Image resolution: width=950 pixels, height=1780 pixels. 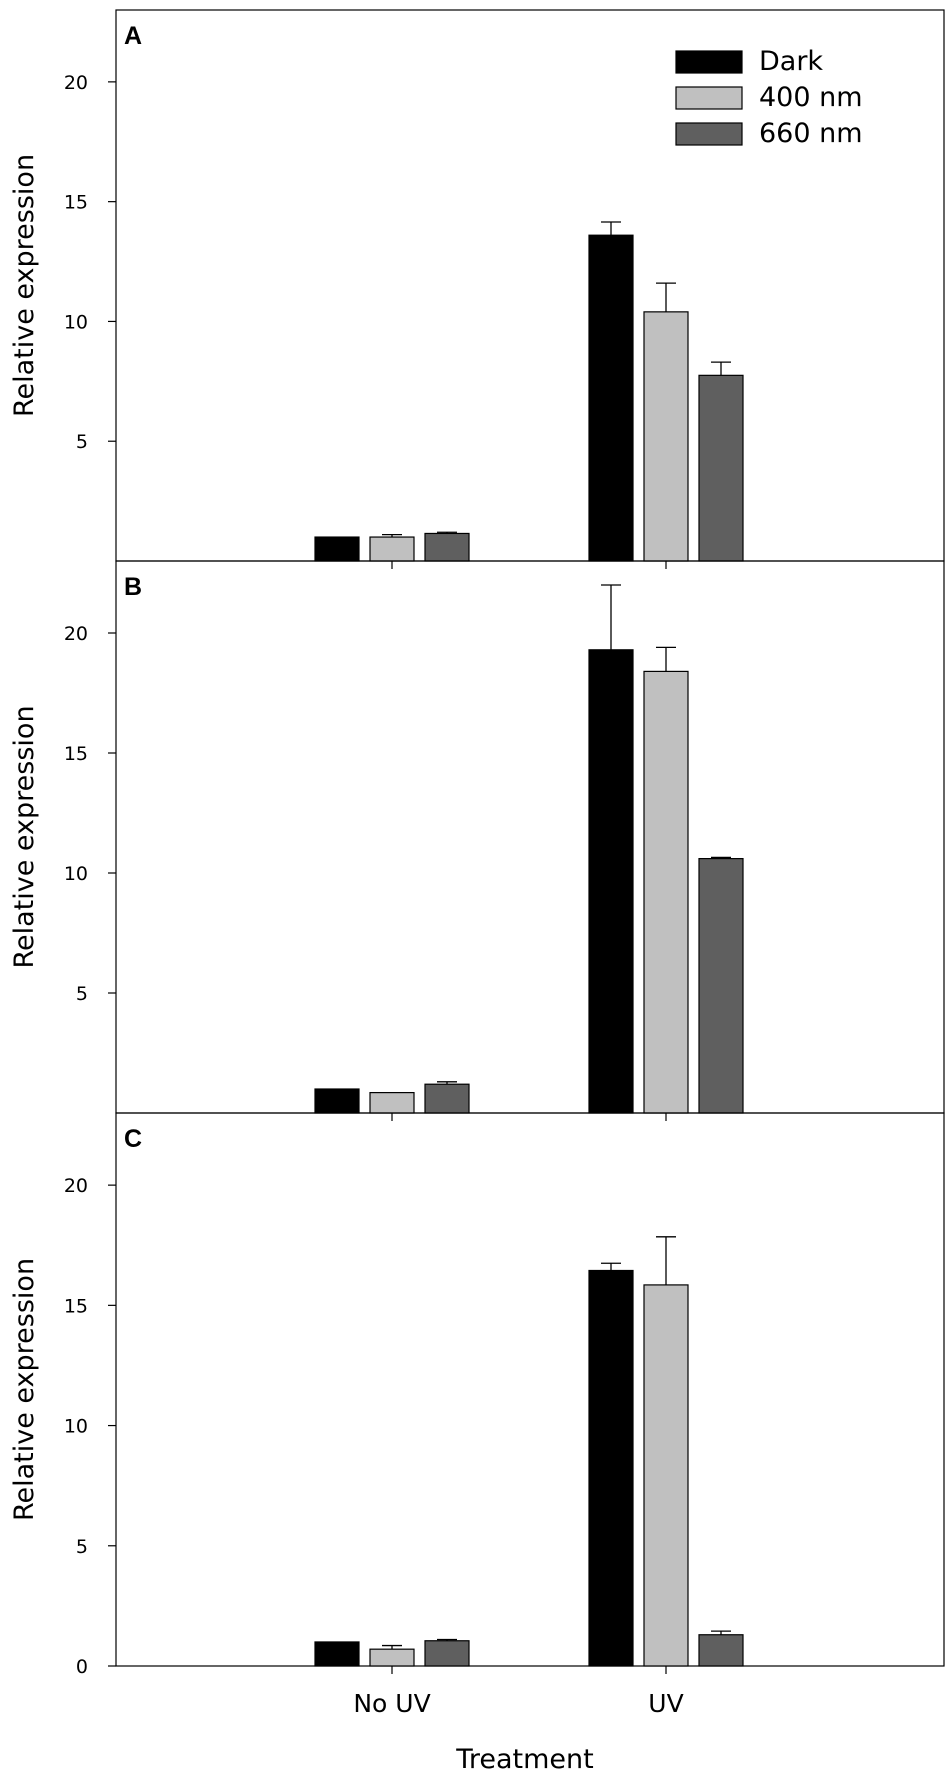 I want to click on legend-label: 400 nm, so click(x=811, y=97).